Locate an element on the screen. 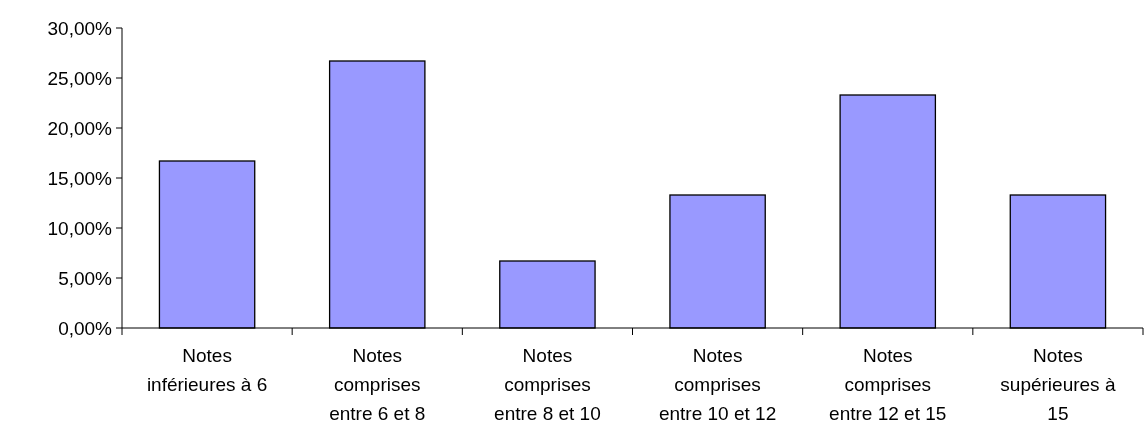 The image size is (1145, 444). y-tick-label: 20,00% is located at coordinates (80, 128).